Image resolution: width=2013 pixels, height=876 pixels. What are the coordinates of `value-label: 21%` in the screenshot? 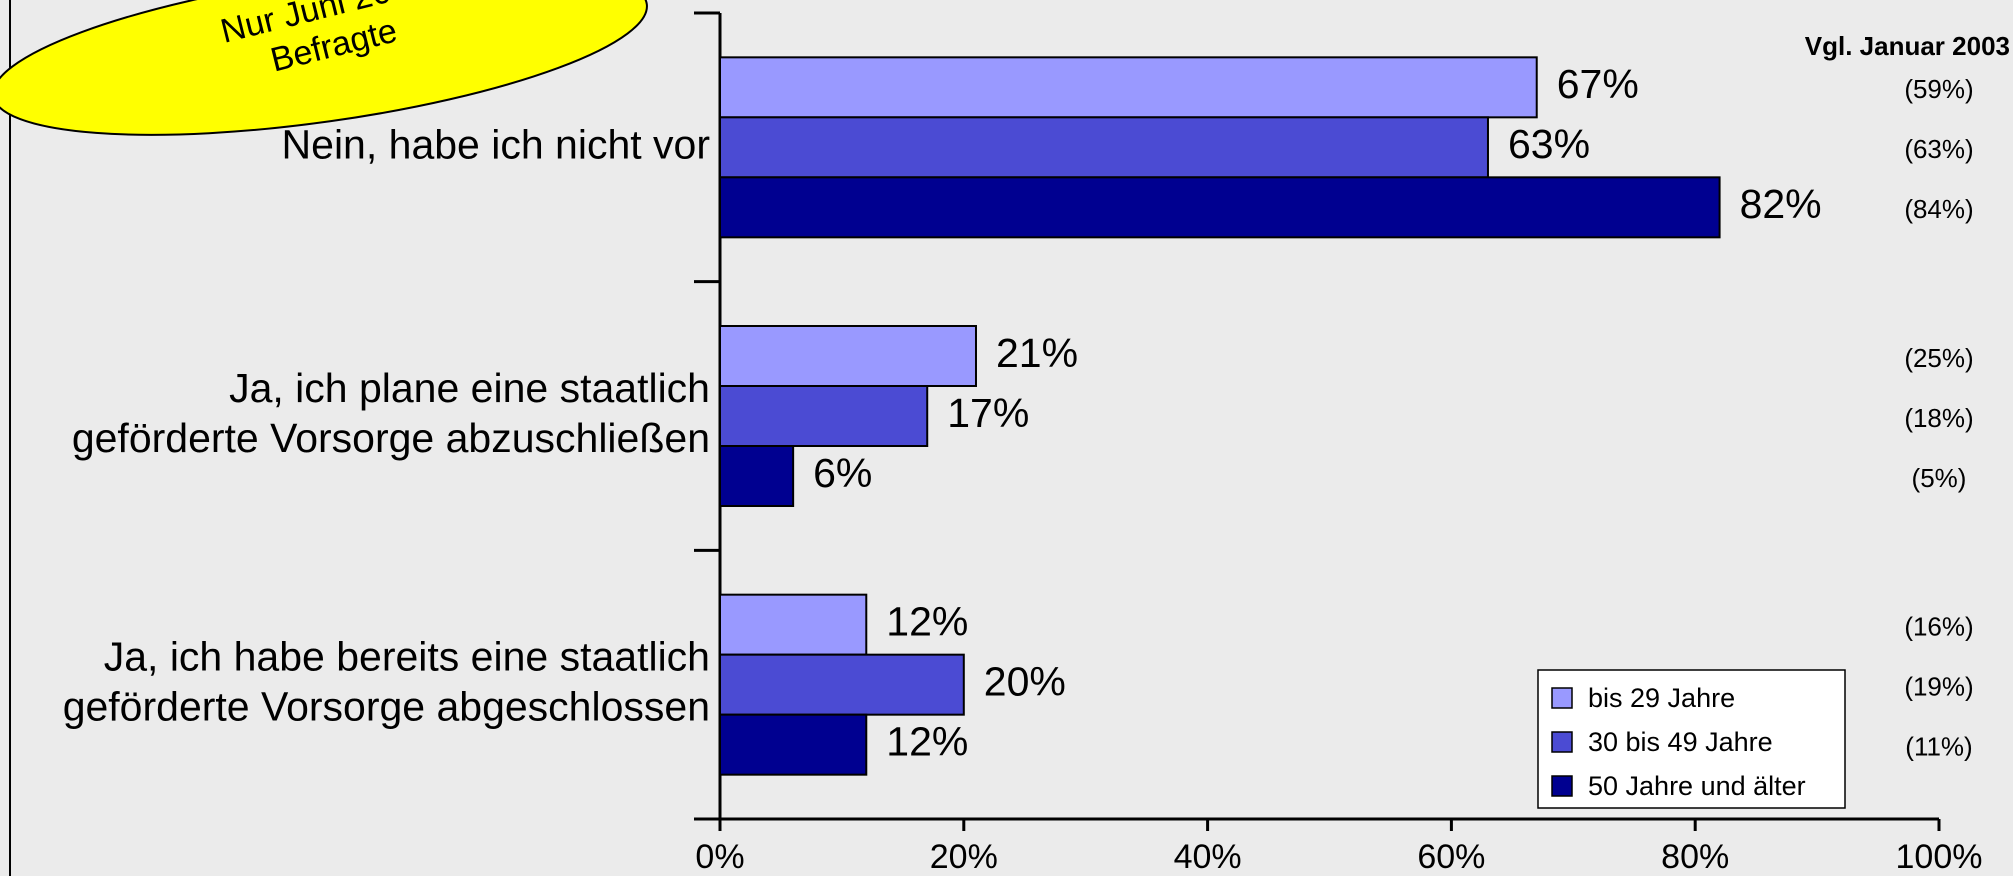 It's located at (1037, 353).